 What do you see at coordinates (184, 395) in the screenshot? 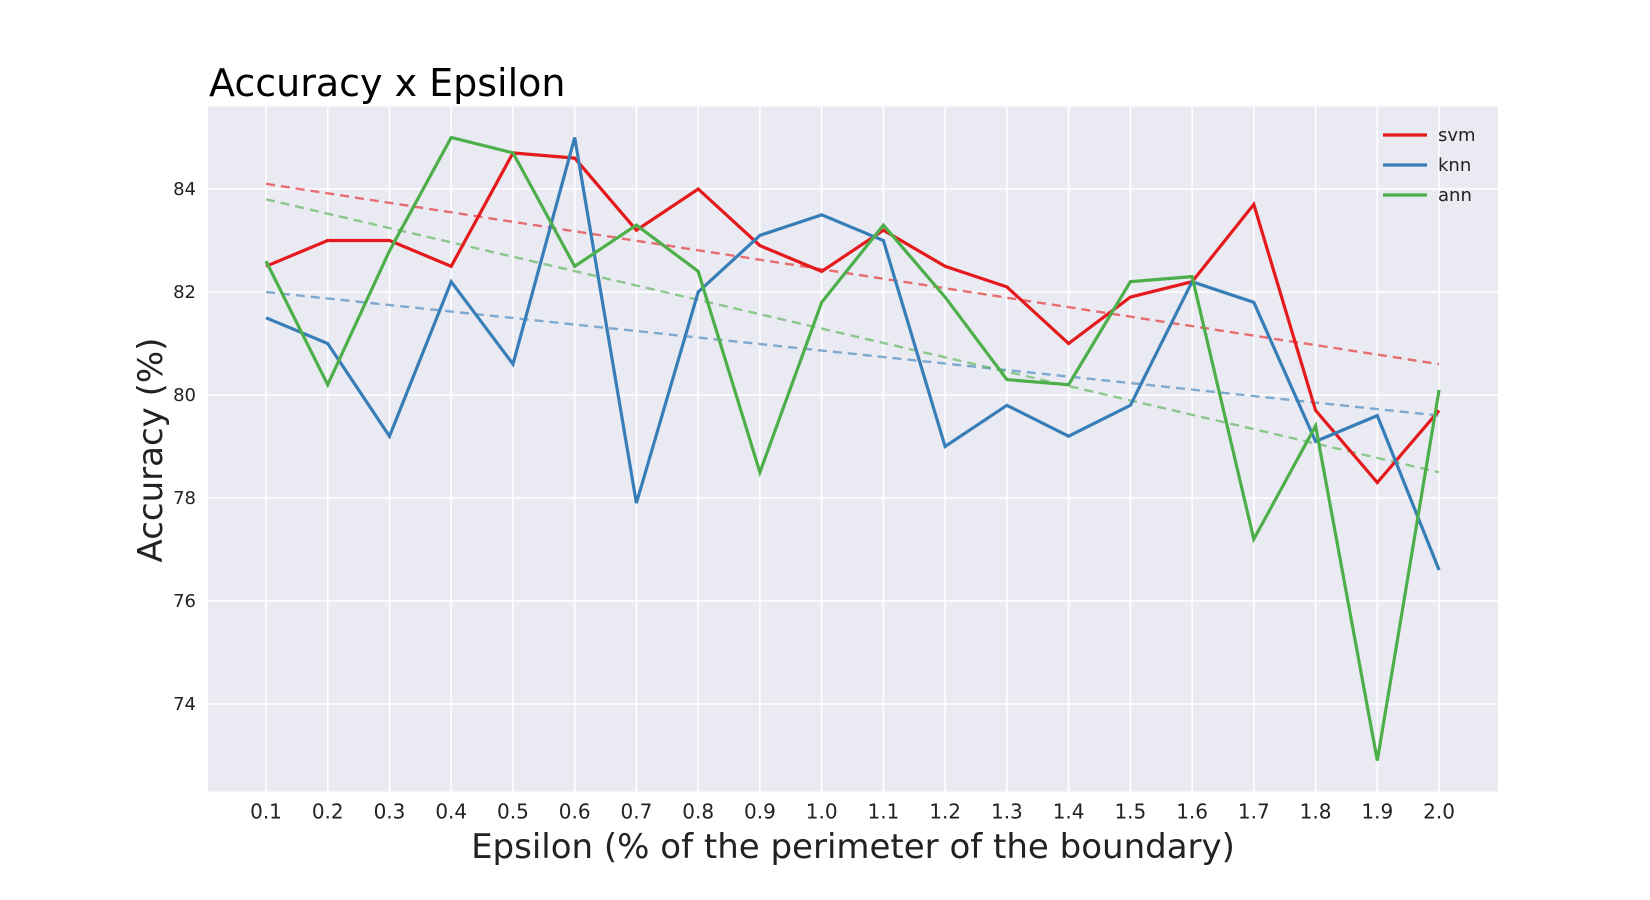
I see `y-tick-label: 80` at bounding box center [184, 395].